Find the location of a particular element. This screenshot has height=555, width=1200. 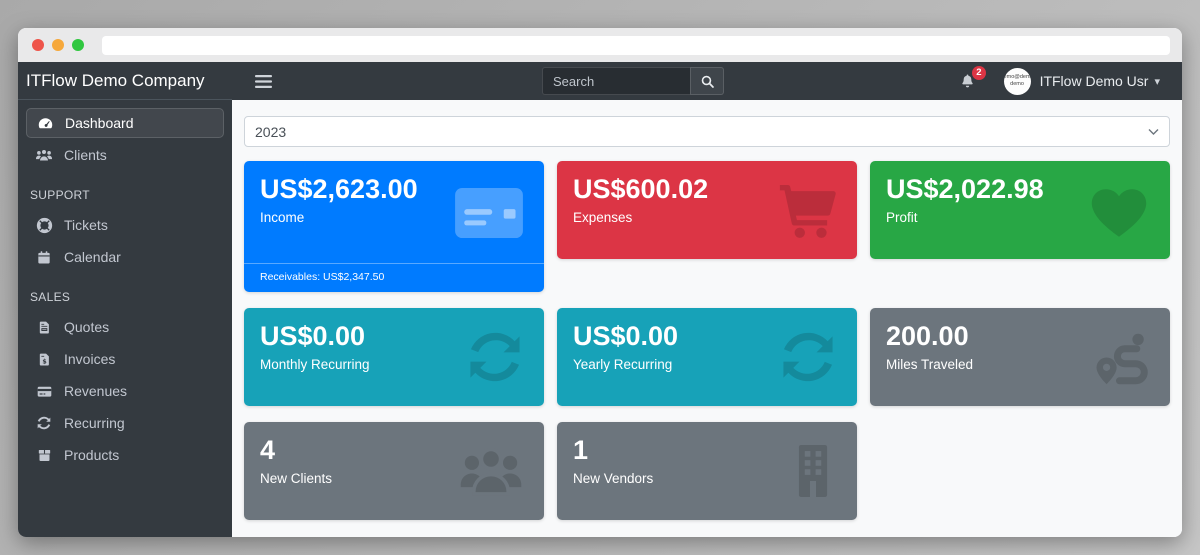

sidebar-item-dashboard: Dashboard is located at coordinates (125, 123).